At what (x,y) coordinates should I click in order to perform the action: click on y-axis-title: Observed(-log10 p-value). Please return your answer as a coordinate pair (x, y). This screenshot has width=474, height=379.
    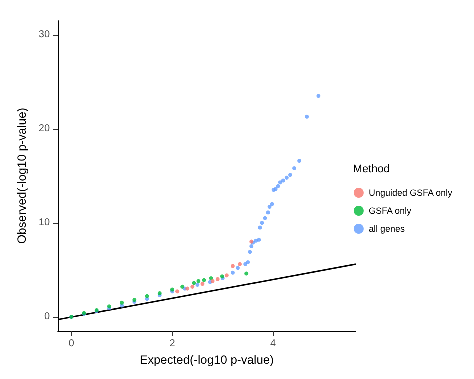
    Looking at the image, I should click on (22, 176).